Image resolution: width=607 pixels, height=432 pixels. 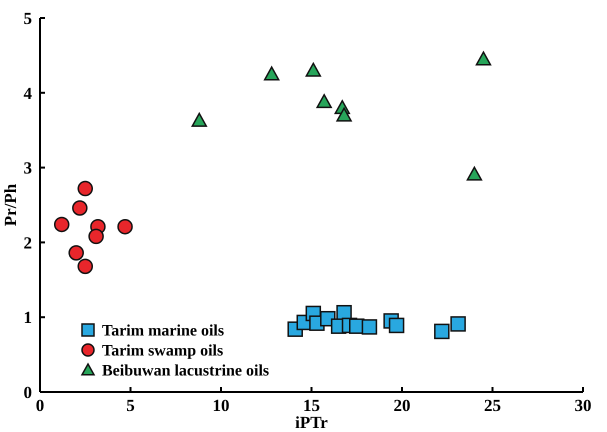 I want to click on x-tick-label: 30, so click(x=583, y=405).